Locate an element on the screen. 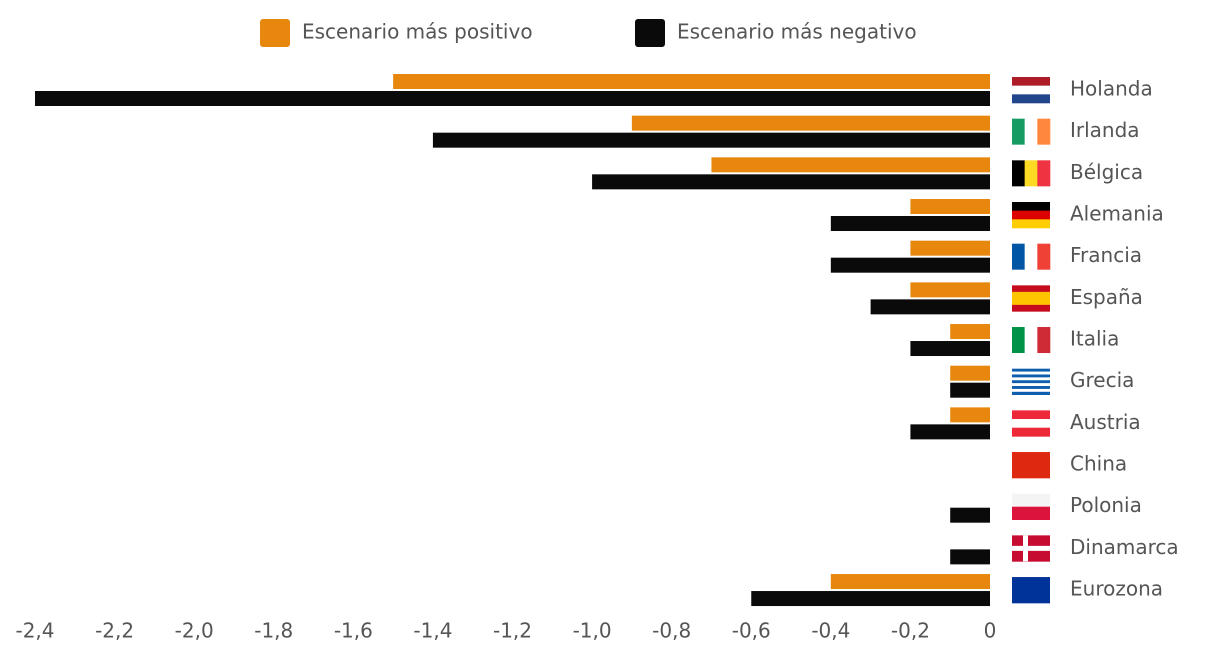 The width and height of the screenshot is (1205, 645). category-label: Alemania is located at coordinates (1117, 214).